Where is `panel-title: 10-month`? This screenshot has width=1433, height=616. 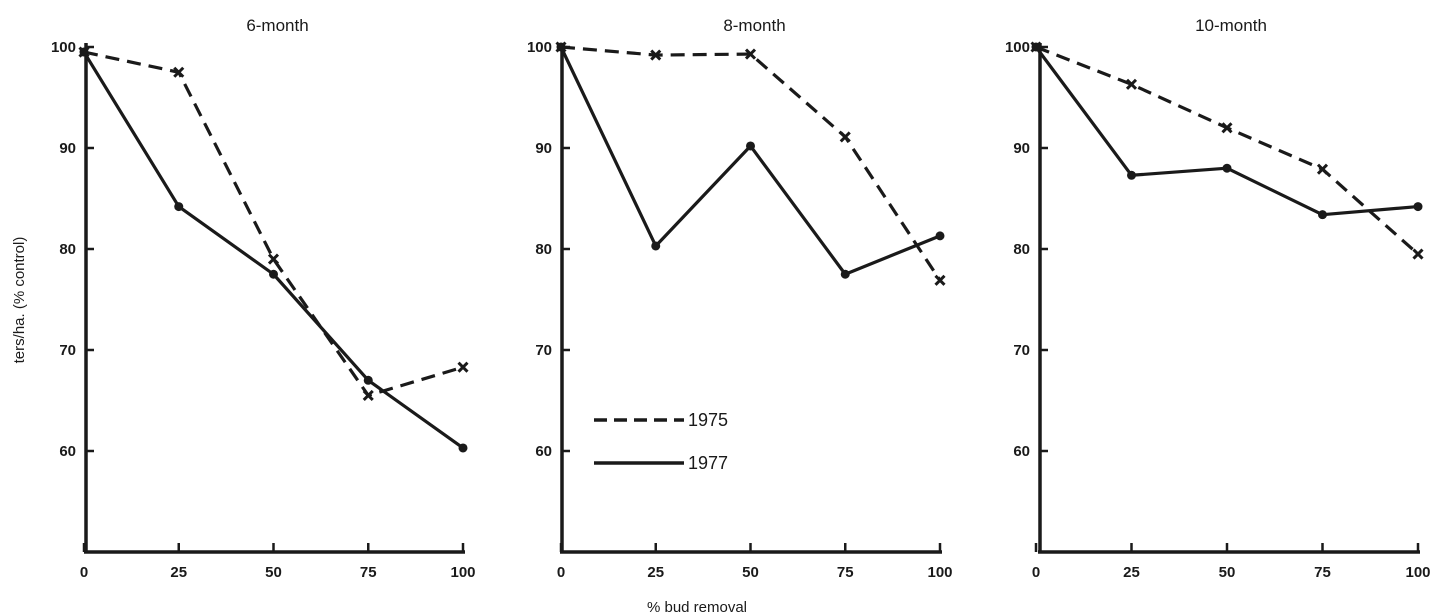
panel-title: 10-month is located at coordinates (1231, 25).